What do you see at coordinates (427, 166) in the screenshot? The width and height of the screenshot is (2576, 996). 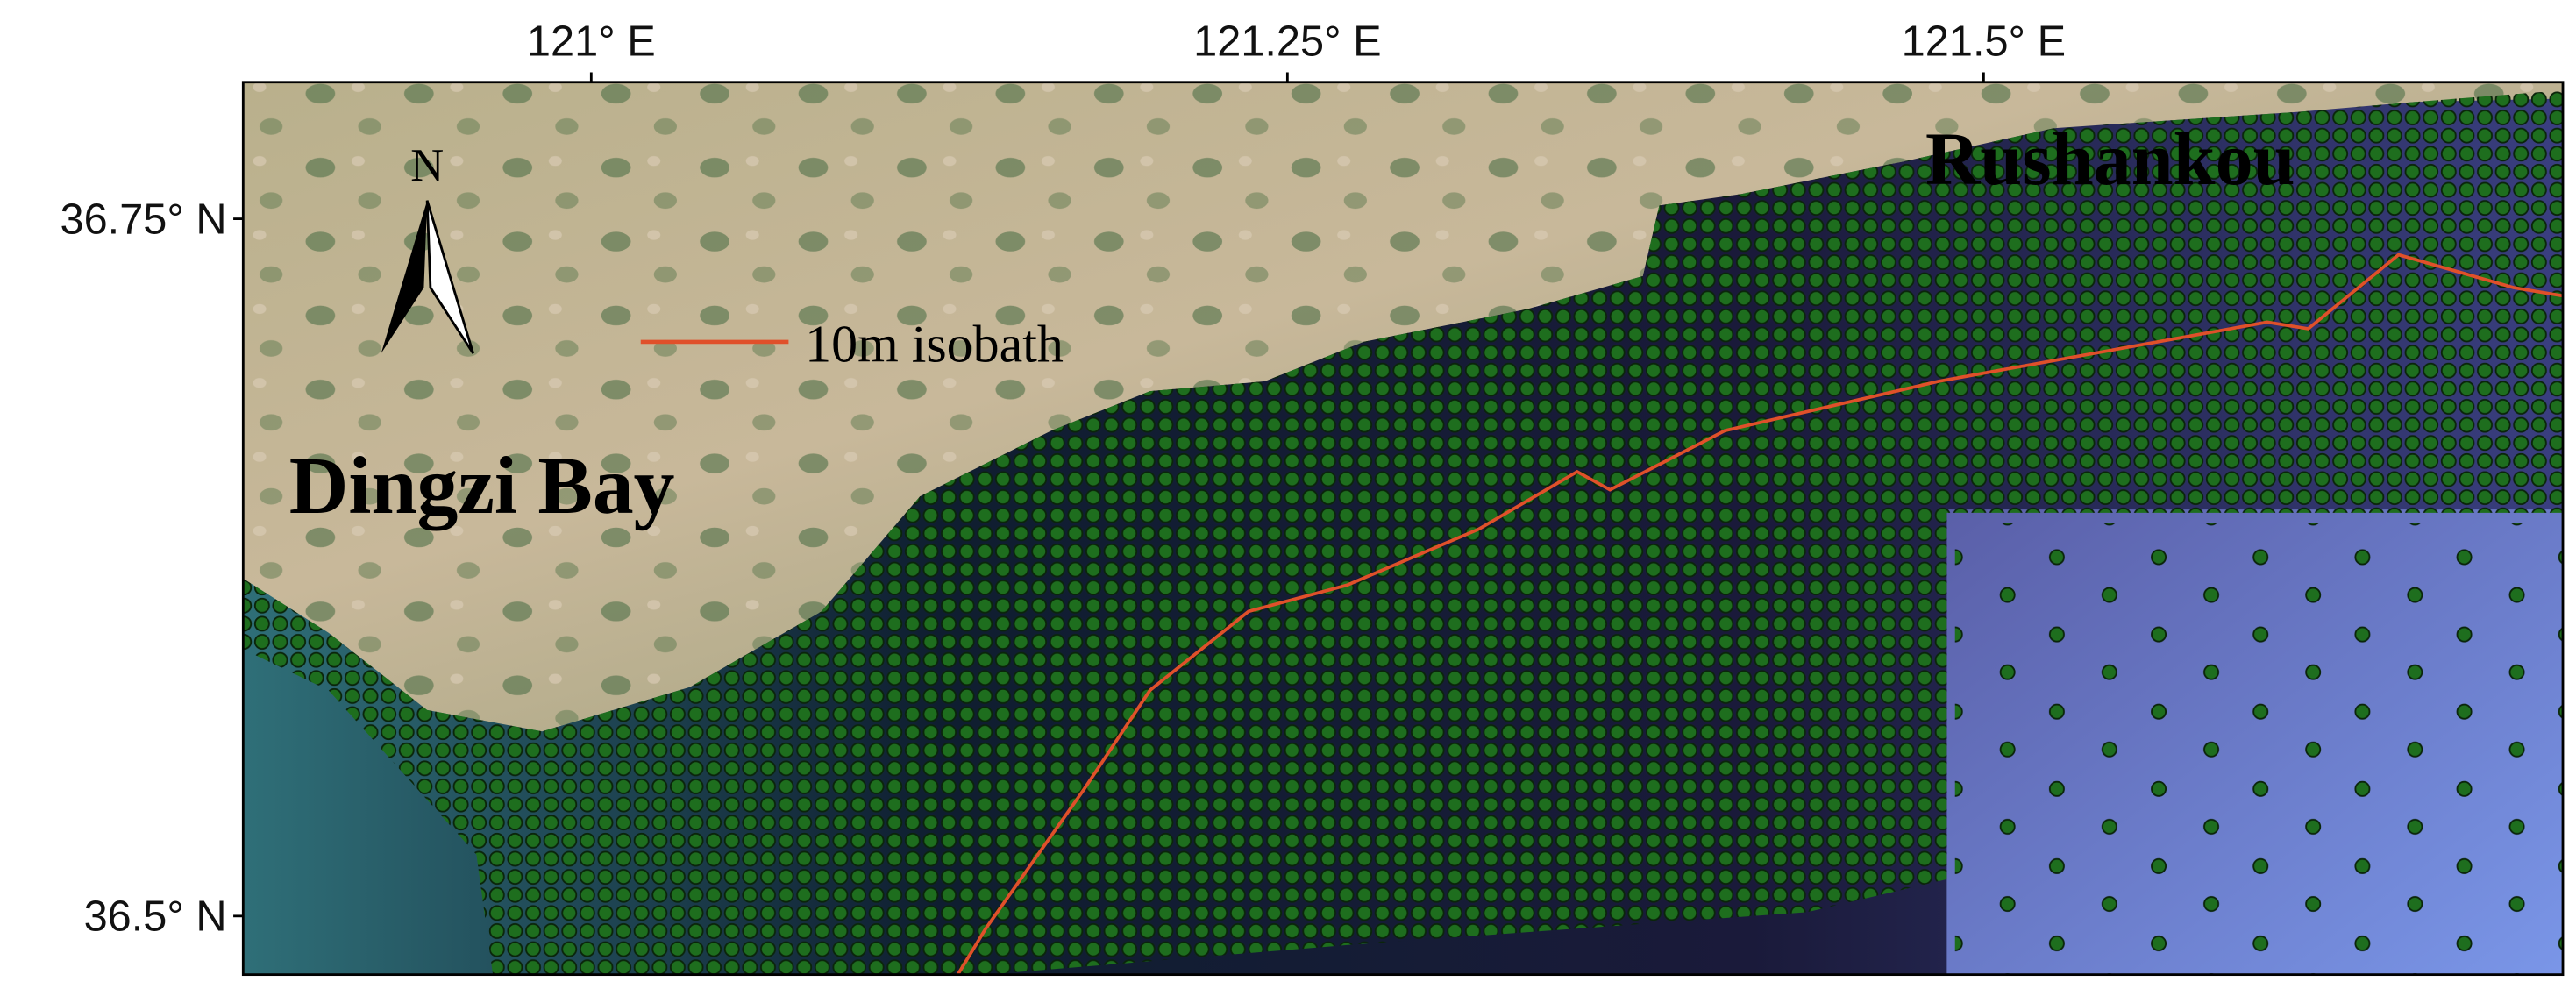 I see `north-label: N` at bounding box center [427, 166].